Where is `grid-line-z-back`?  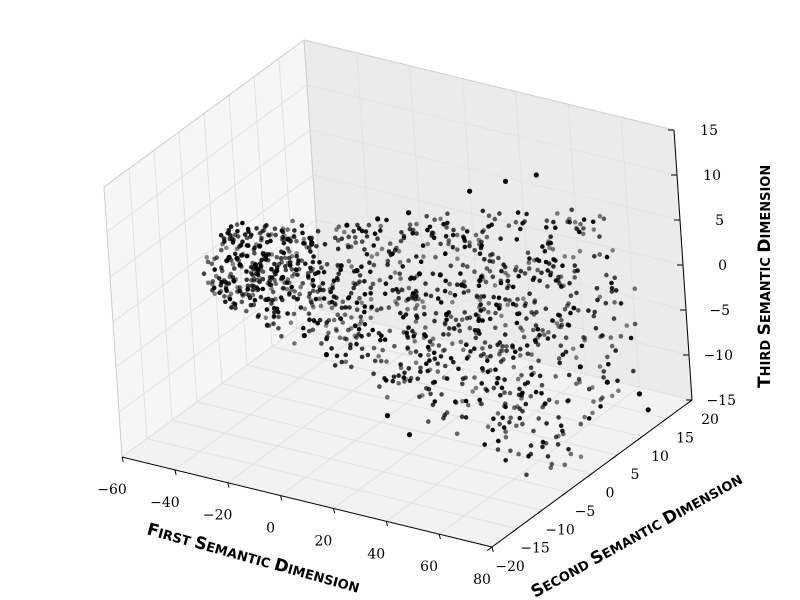 grid-line-z-back is located at coordinates (495, 175).